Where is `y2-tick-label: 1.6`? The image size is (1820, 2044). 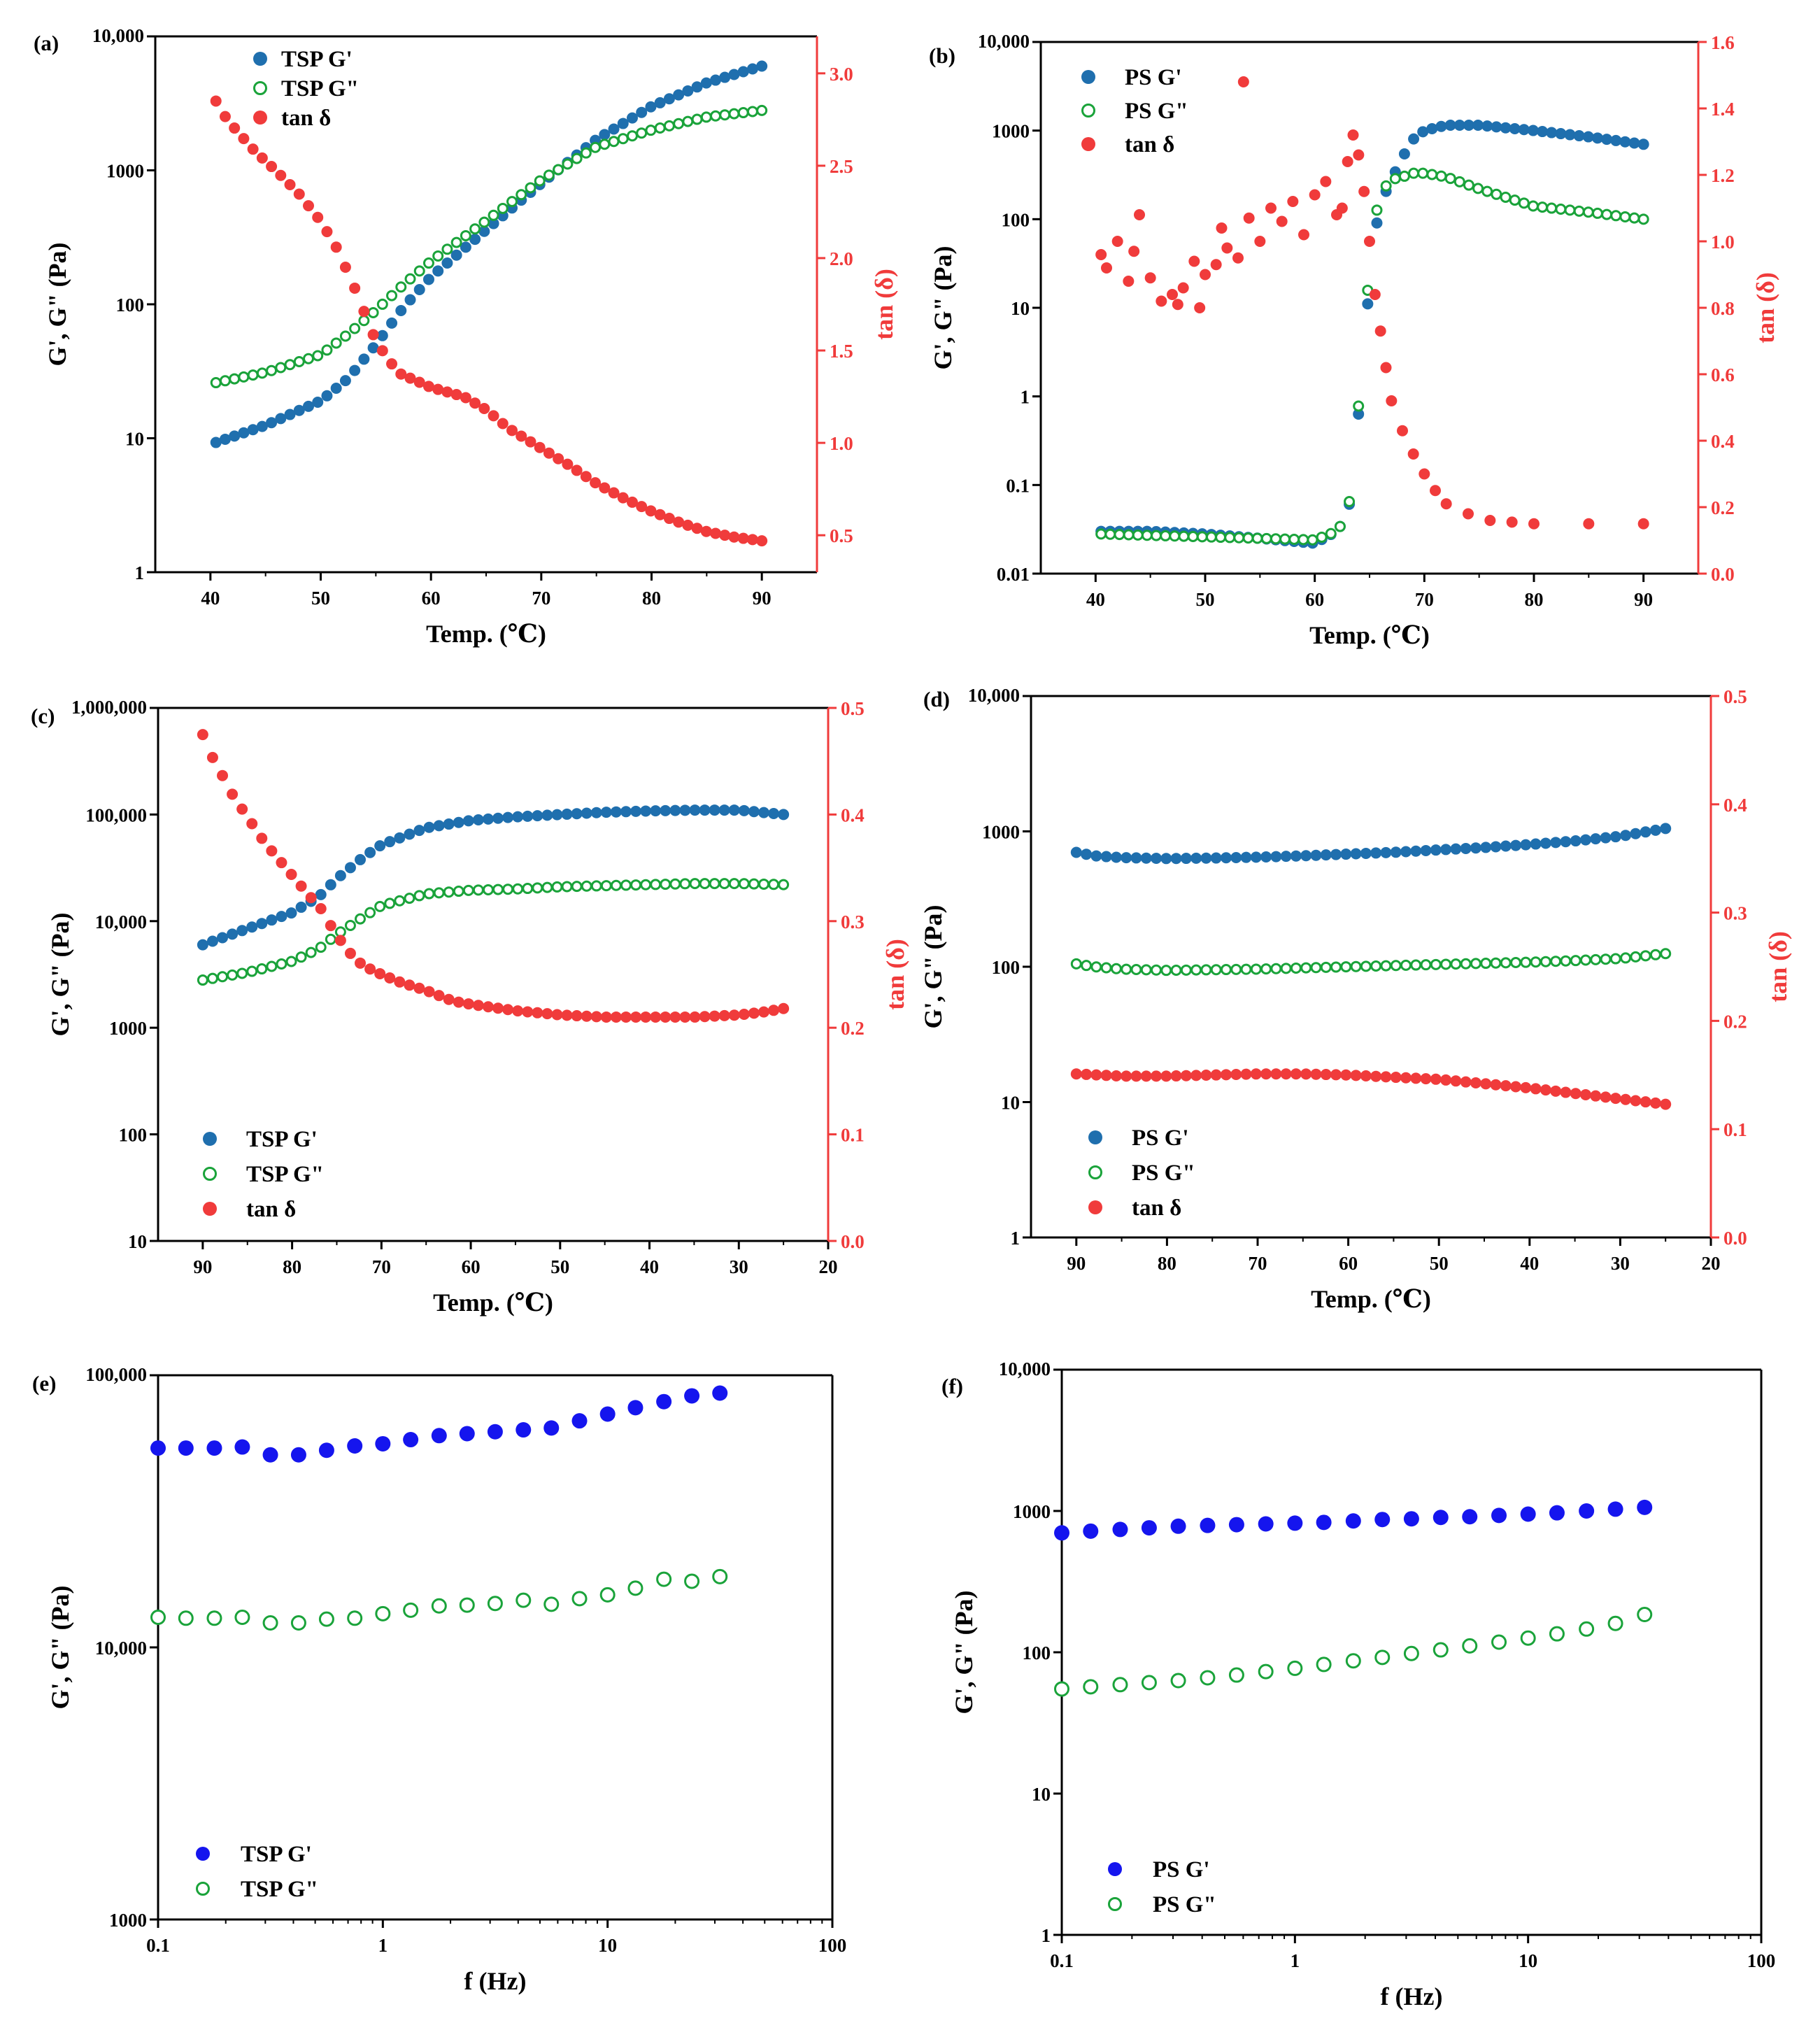 y2-tick-label: 1.6 is located at coordinates (1723, 42).